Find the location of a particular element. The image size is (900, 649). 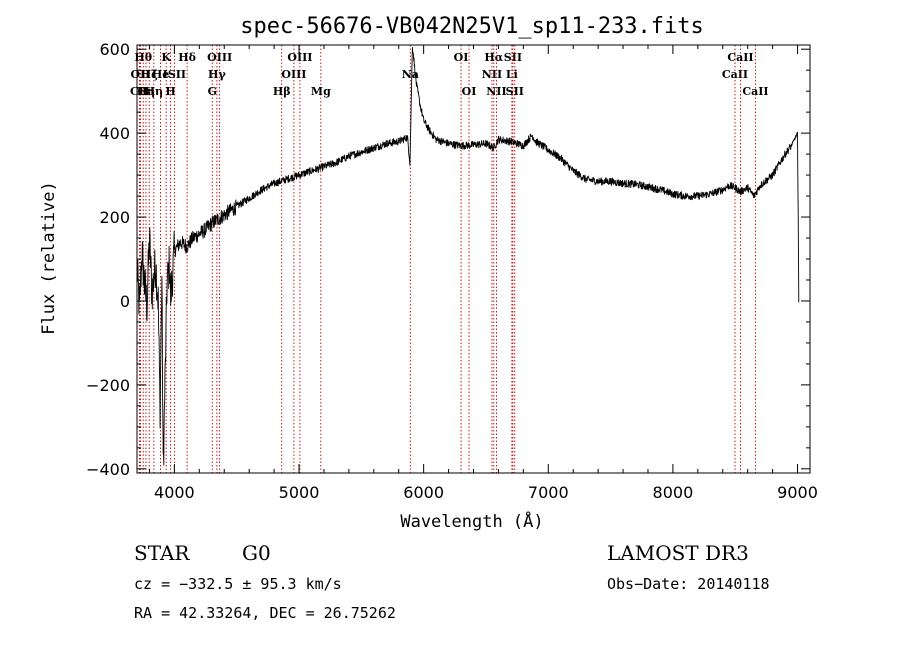

line-label: Hγ is located at coordinates (217, 74).